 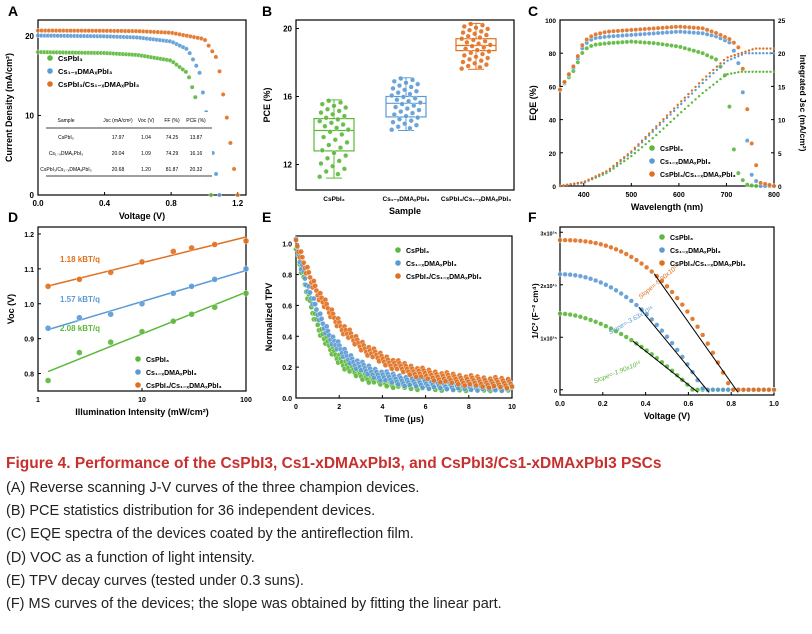 What do you see at coordinates (560, 404) in the screenshot?
I see `tick-label: 0.0` at bounding box center [560, 404].